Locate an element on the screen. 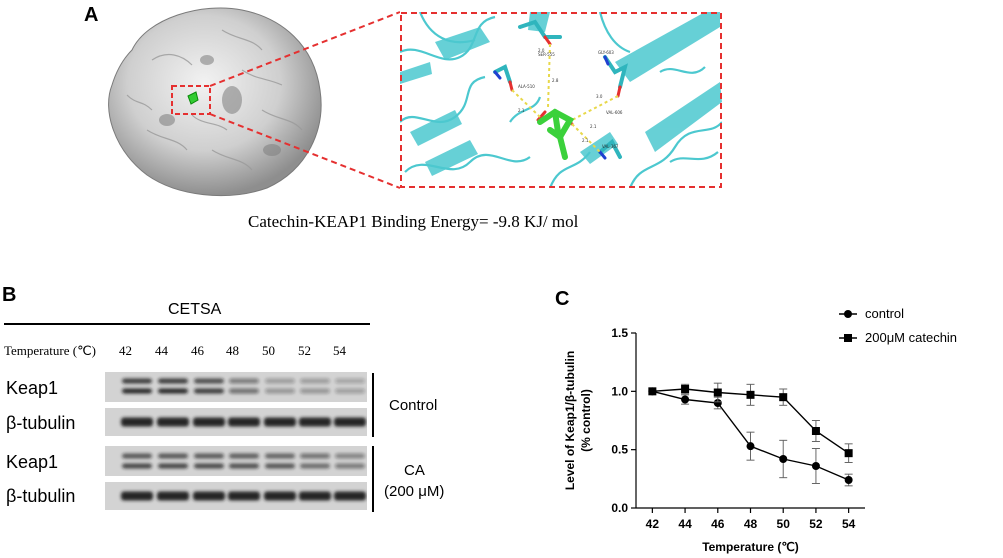 The image size is (1003, 558). cetsa-header: CETSA is located at coordinates (195, 309).